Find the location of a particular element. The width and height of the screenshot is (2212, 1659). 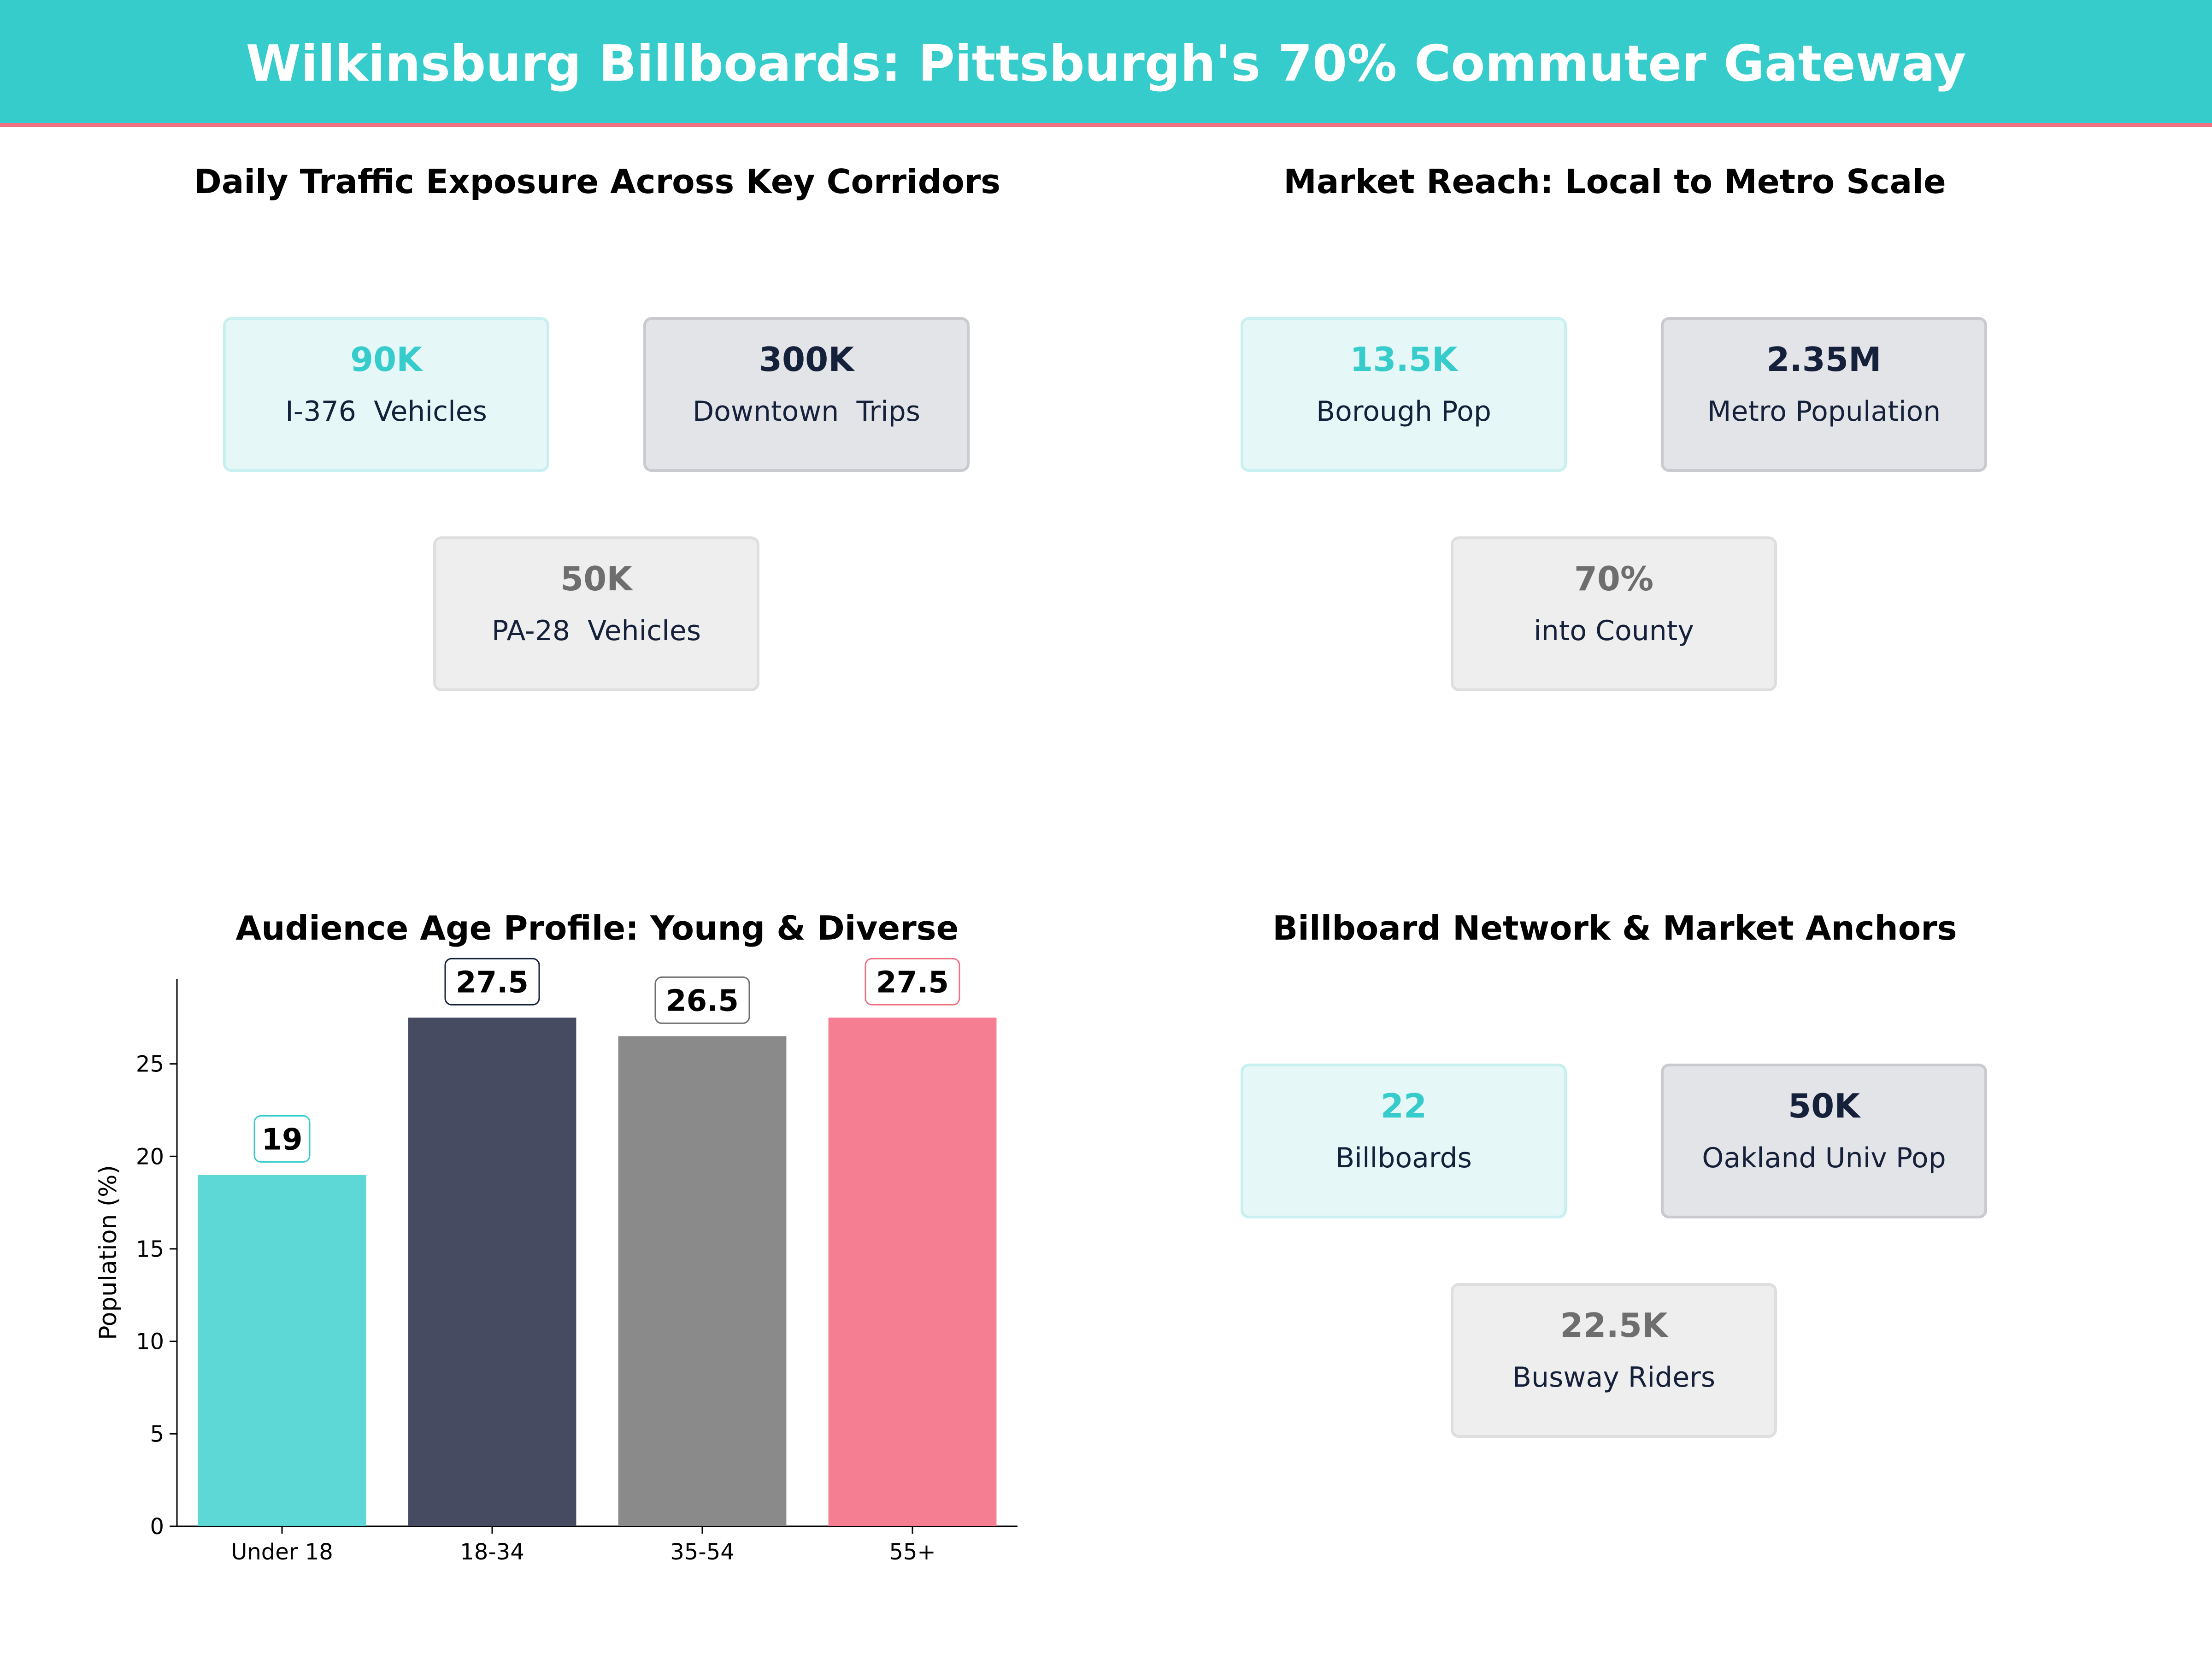

reach-card-county: 70% into County is located at coordinates (1614, 613).